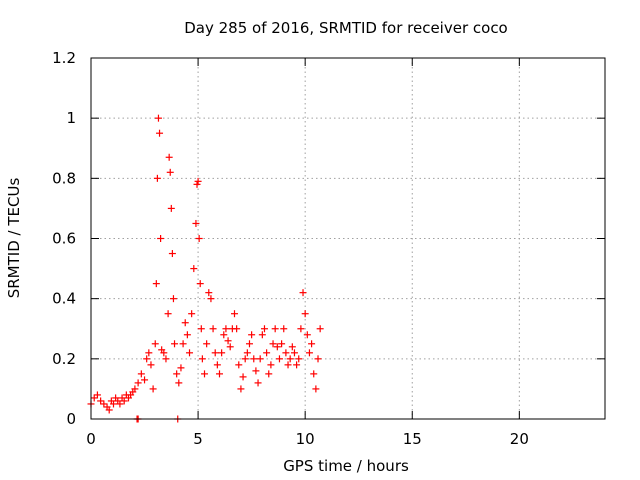 The width and height of the screenshot is (640, 480). Describe the element at coordinates (64, 58) in the screenshot. I see `y-tick-label: 1.2` at that location.